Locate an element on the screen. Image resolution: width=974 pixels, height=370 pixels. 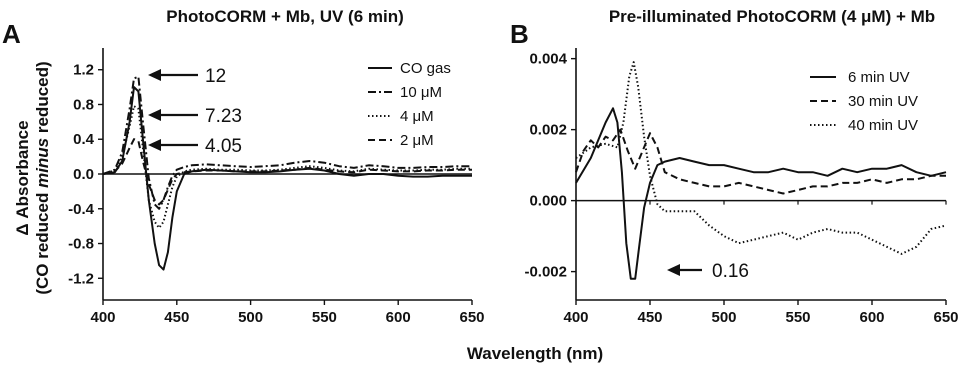
panel-a-annotations: 12 7.23 4.05 is located at coordinates (195, 111).